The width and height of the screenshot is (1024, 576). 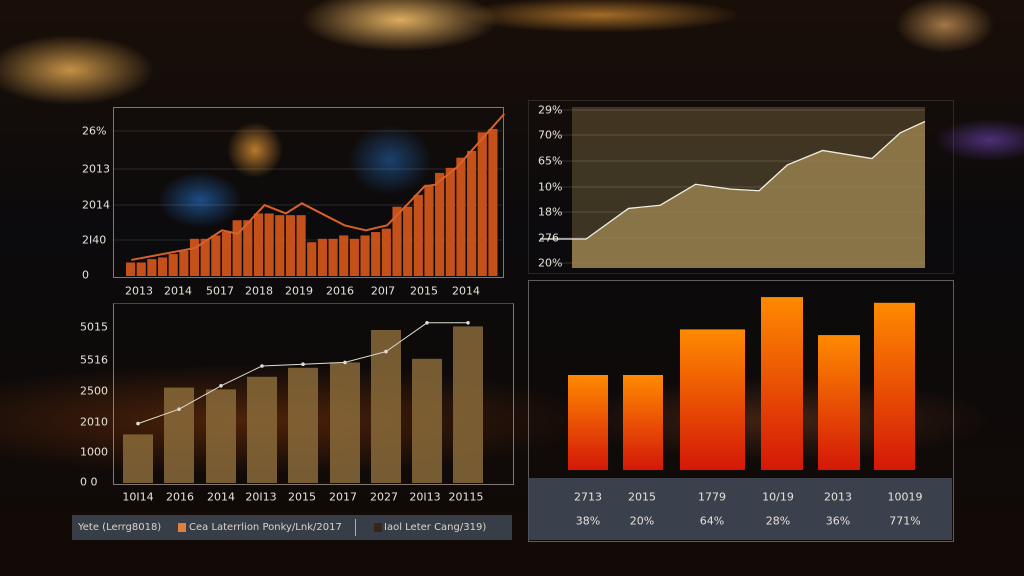 What do you see at coordinates (355, 527) in the screenshot?
I see `legend-divider` at bounding box center [355, 527].